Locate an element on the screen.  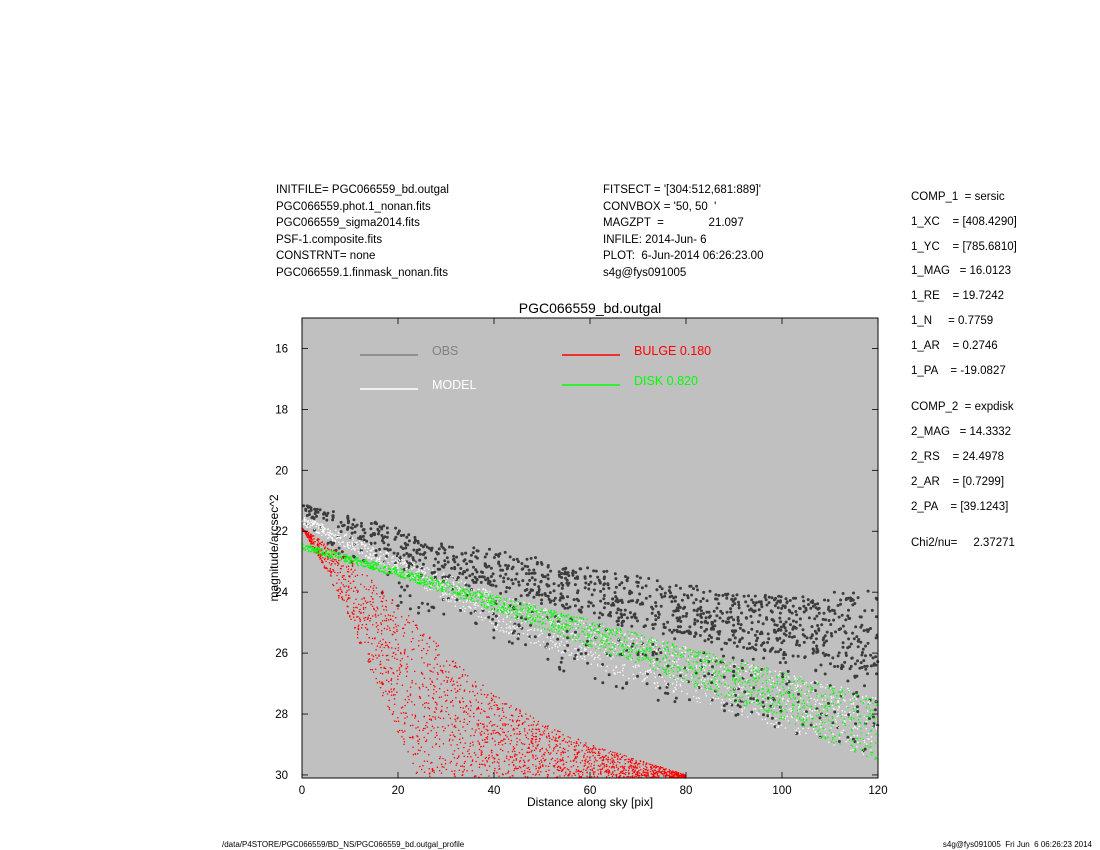
param-line: 2_RS = 24.4978 is located at coordinates (958, 456).